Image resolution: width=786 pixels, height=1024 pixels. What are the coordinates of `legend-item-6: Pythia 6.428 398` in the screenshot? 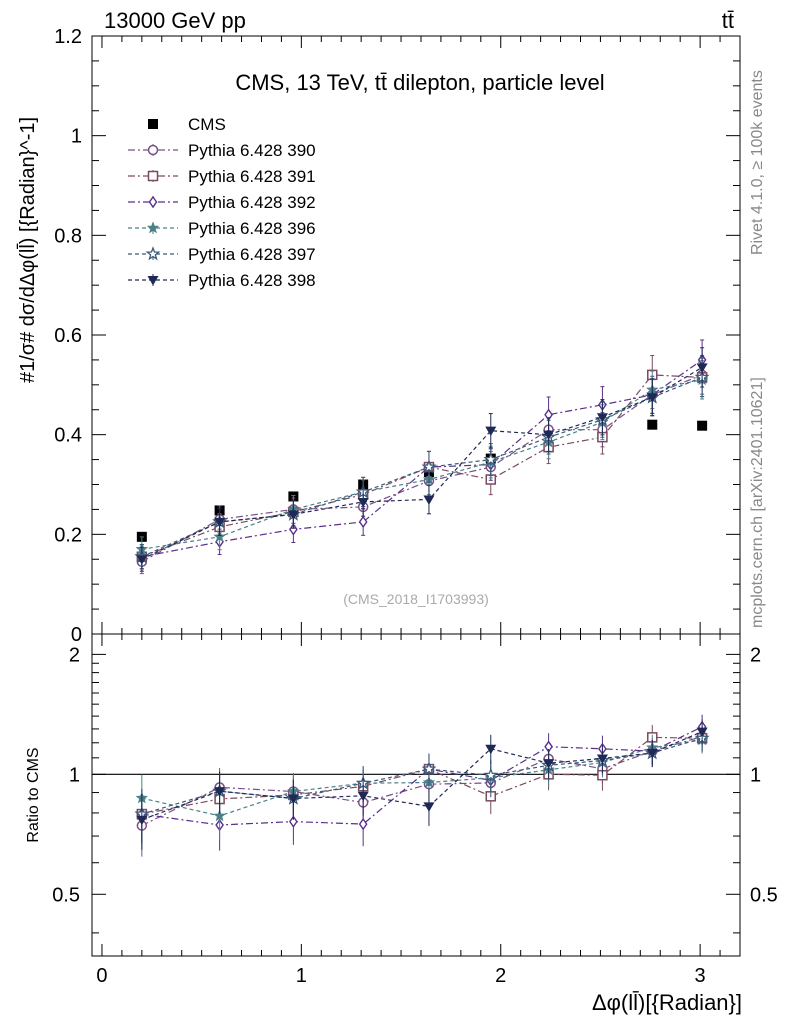 It's located at (222, 280).